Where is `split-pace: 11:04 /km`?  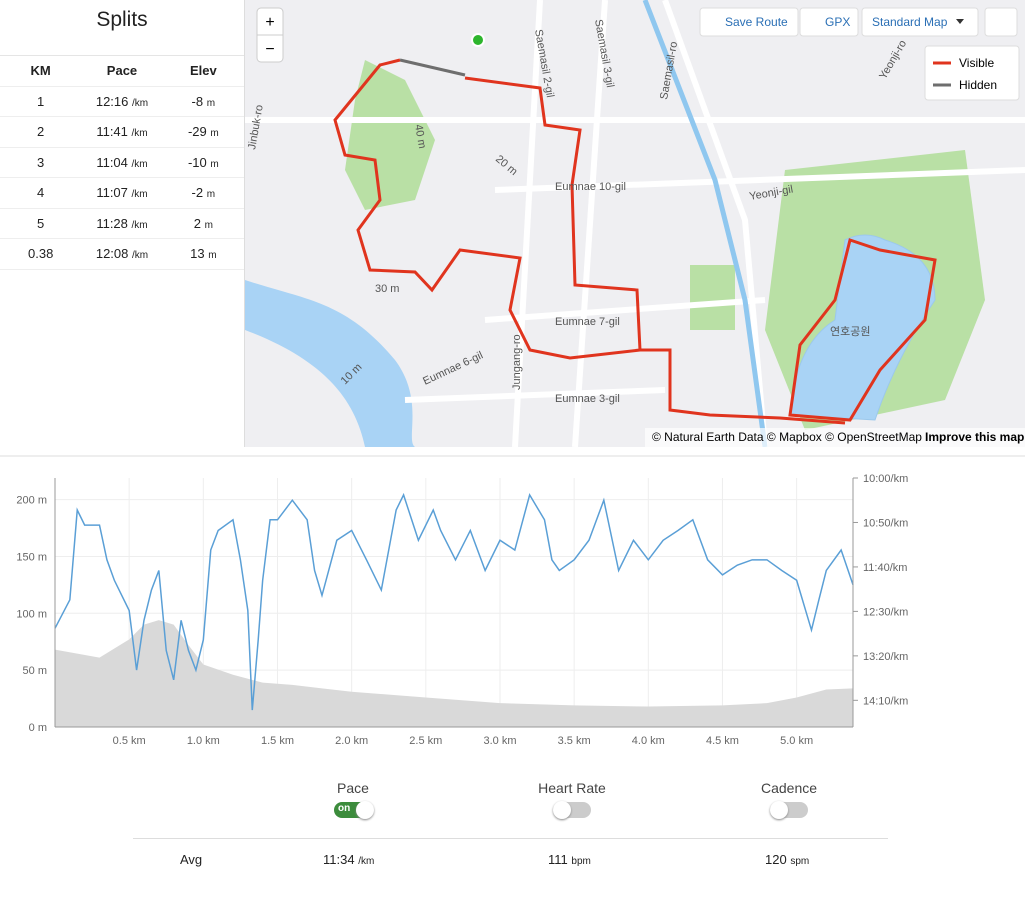
split-pace: 11:04 /km is located at coordinates (121, 162).